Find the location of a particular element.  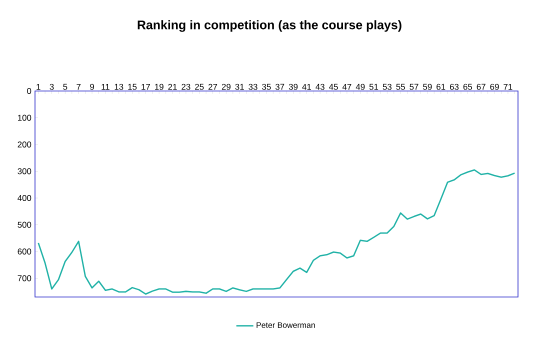

x-tick-label: 49 is located at coordinates (360, 87).